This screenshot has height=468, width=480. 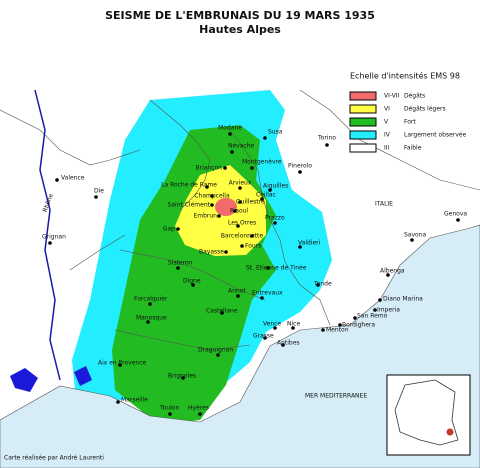 What do you see at coordinates (215, 350) in the screenshot?
I see `place-label: Draguignan` at bounding box center [215, 350].